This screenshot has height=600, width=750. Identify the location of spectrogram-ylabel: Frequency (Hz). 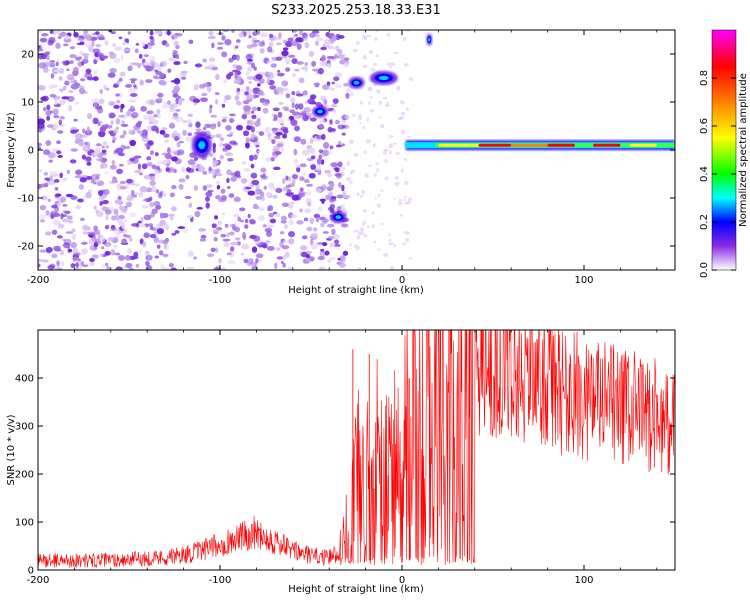
(11, 150).